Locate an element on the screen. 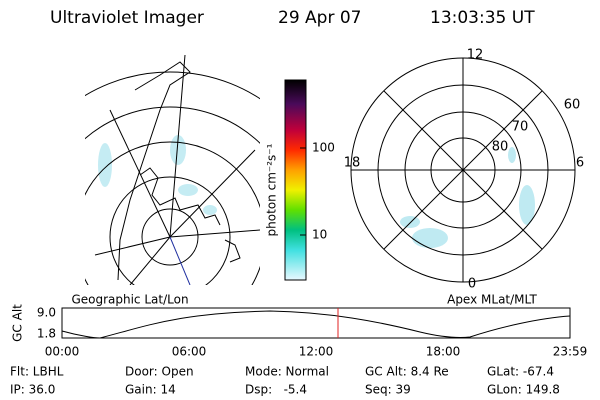 The width and height of the screenshot is (600, 400). altitude-xtick: 06:00 is located at coordinates (189, 352).